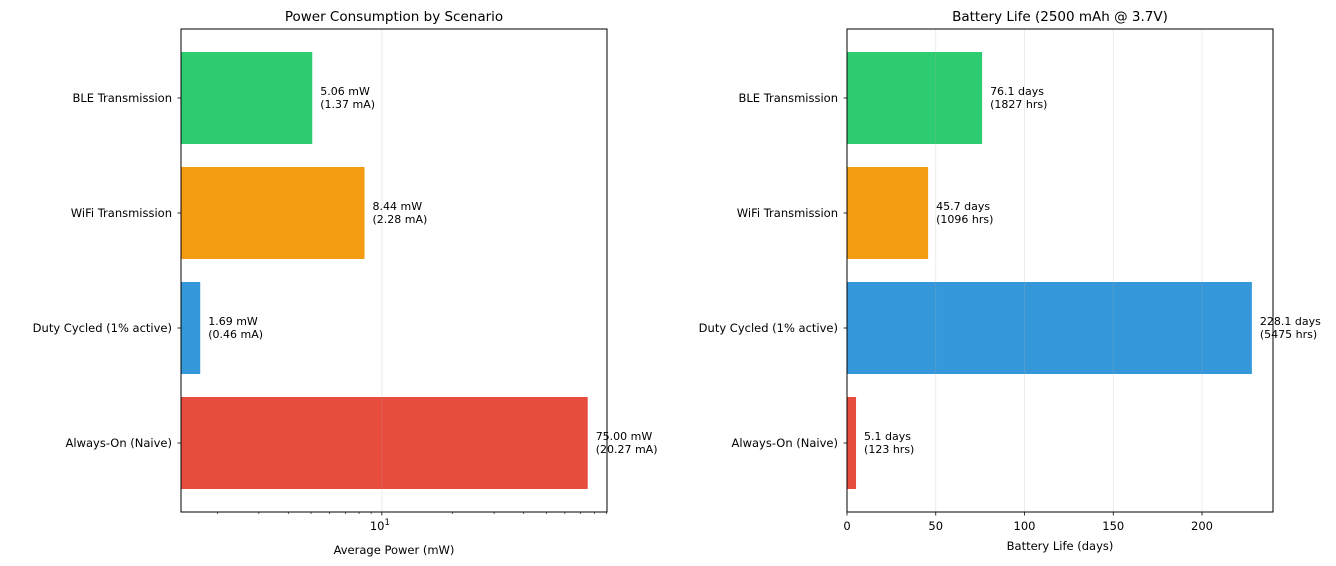 This screenshot has height=566, width=1336. I want to click on data-label: 1.69 mW (0.46 mA), so click(235, 328).